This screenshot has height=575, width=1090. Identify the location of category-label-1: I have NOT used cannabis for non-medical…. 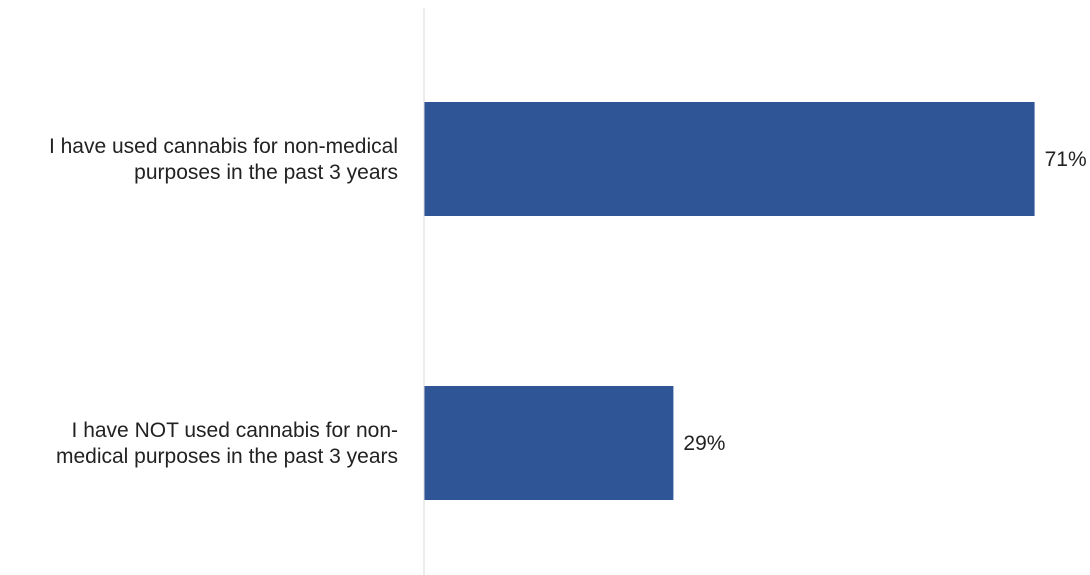
(227, 443).